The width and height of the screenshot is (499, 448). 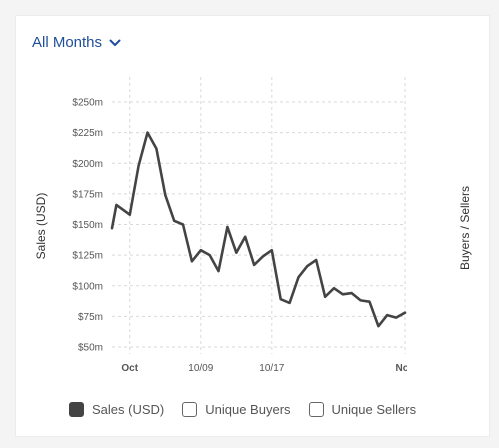 I want to click on sales-checkbox, so click(x=76, y=409).